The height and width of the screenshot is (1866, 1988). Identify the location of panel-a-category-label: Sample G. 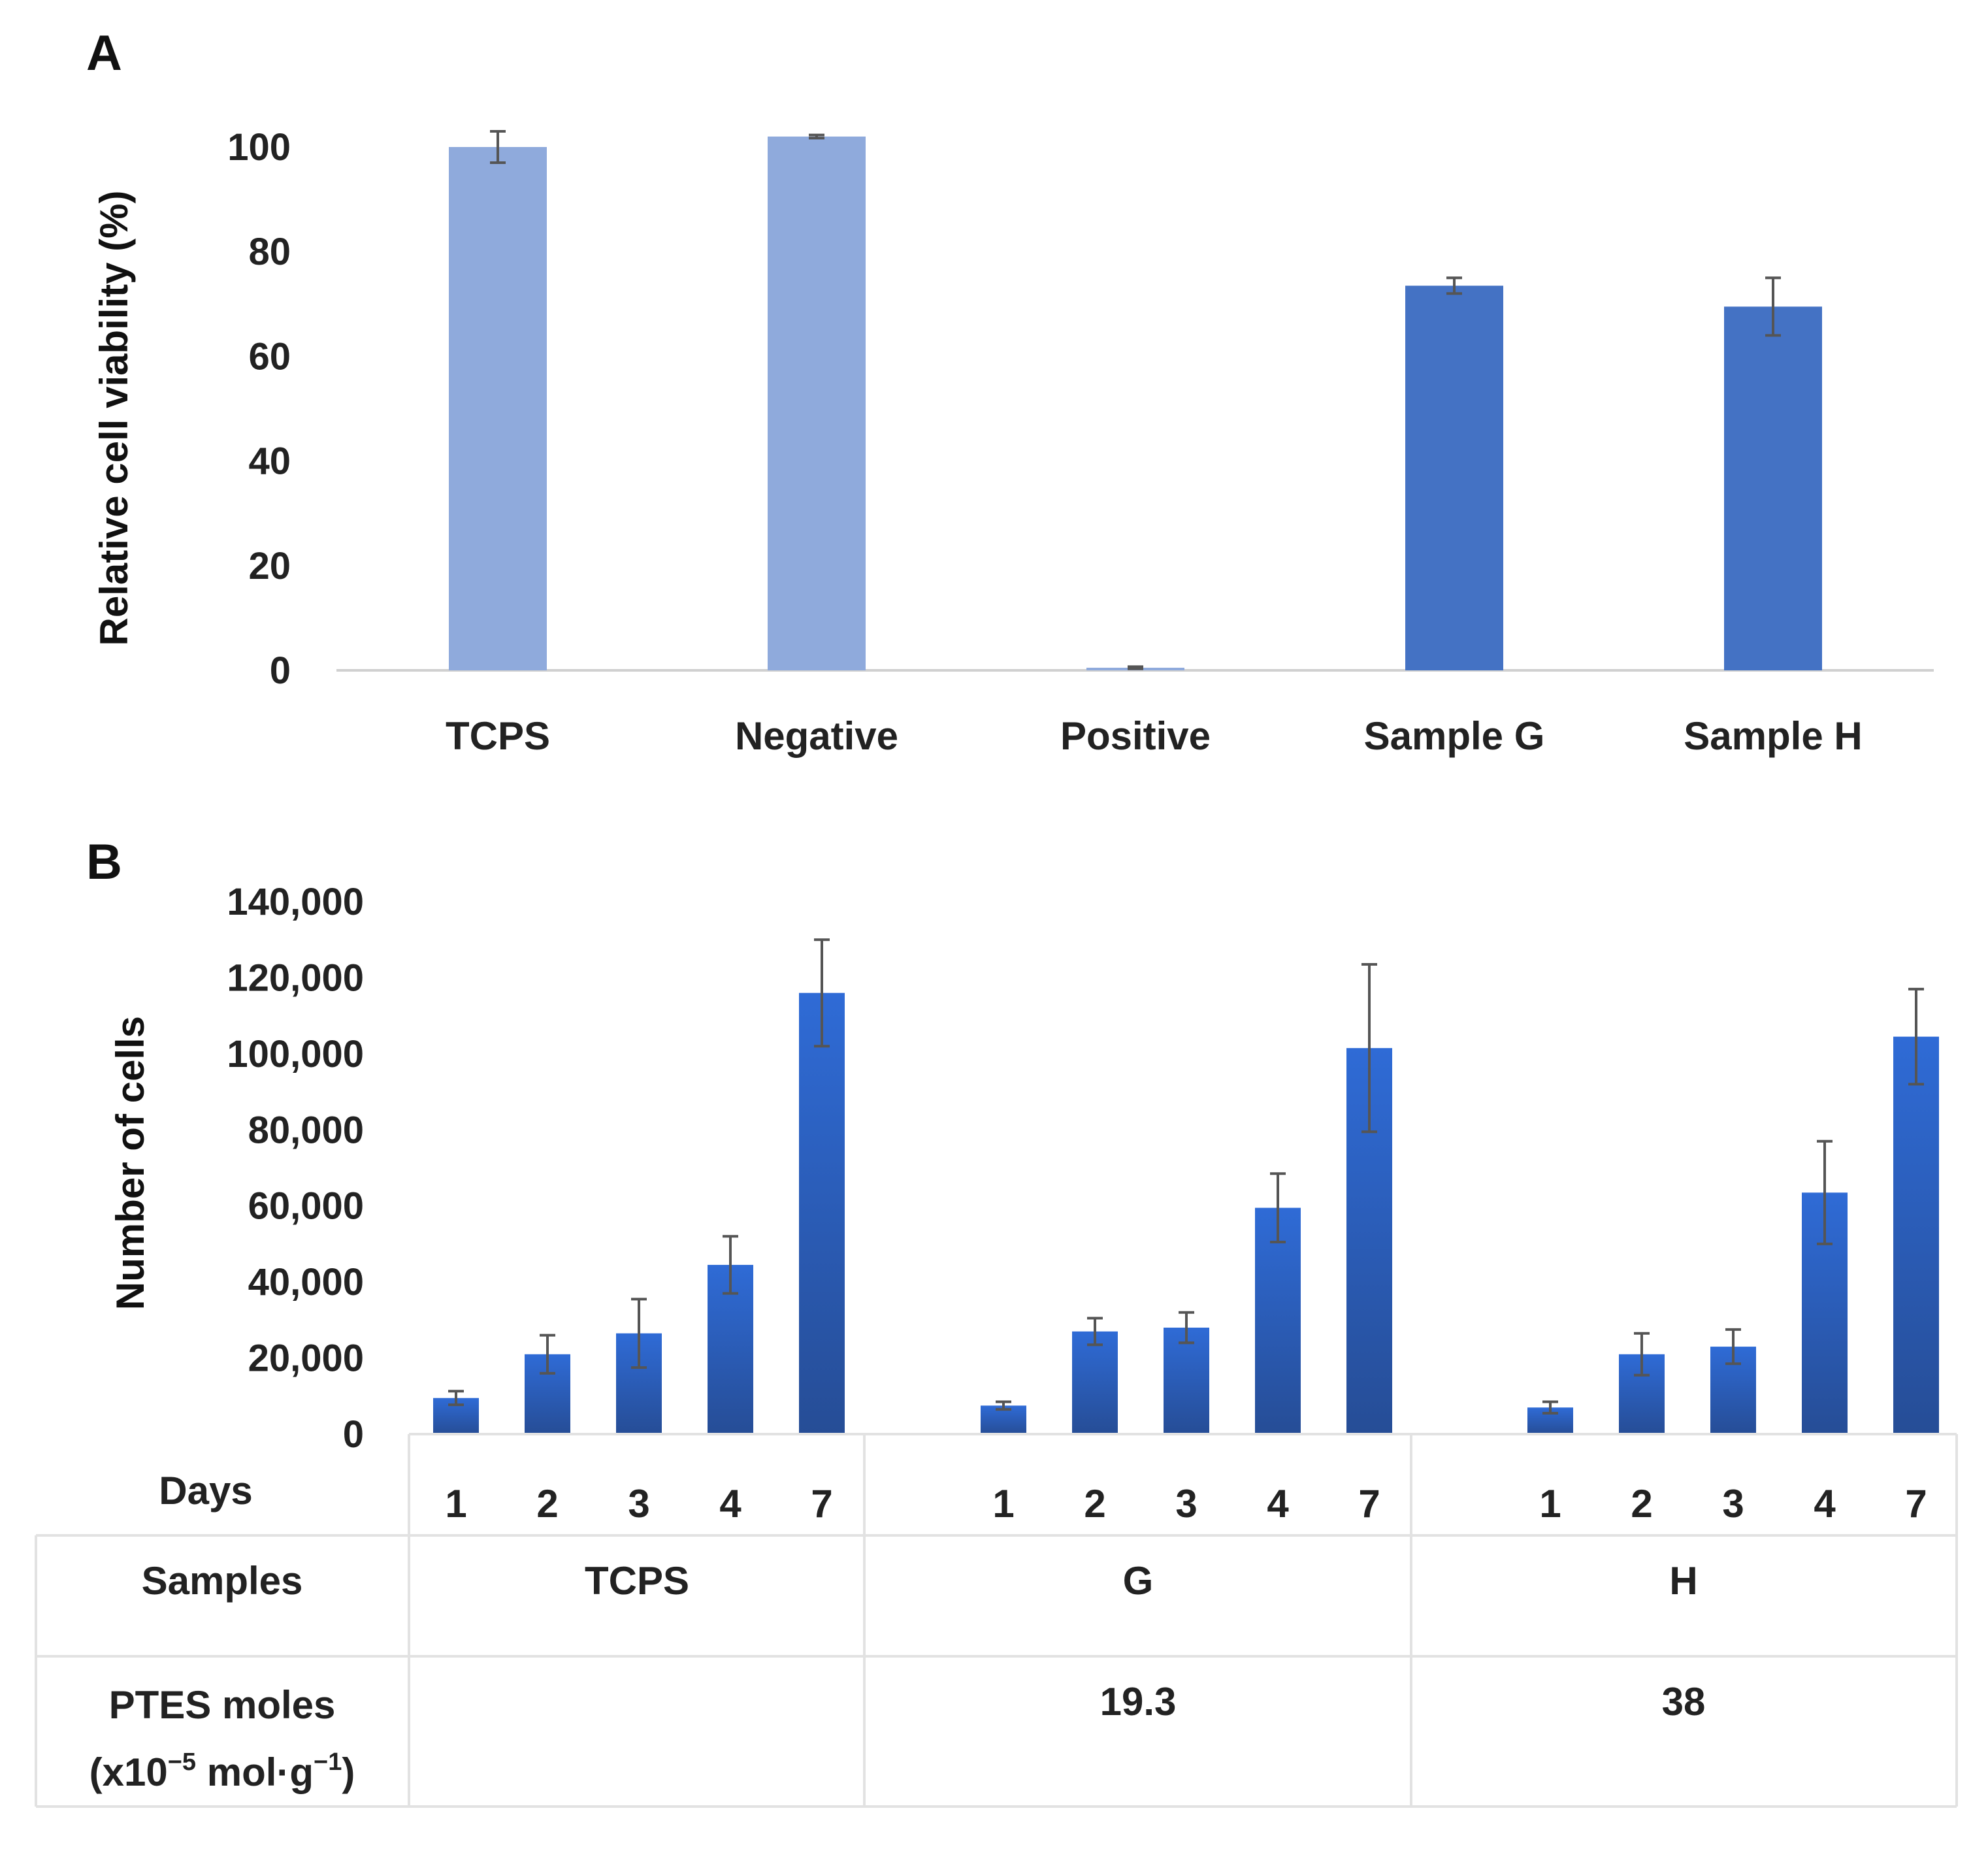
(1455, 736).